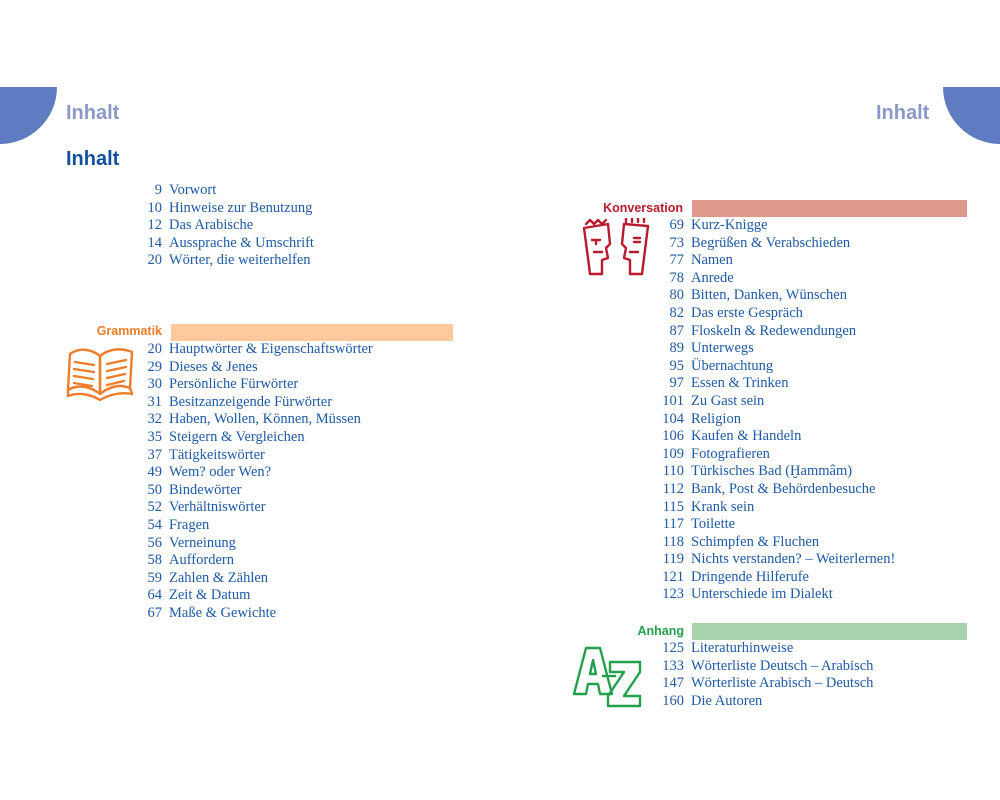  I want to click on section-label-konversation: Konversation, so click(643, 208).